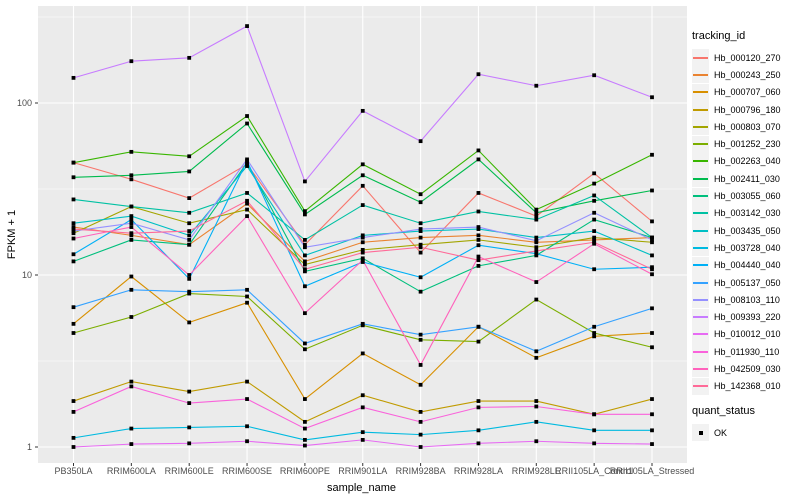 The height and width of the screenshot is (500, 800). What do you see at coordinates (747, 92) in the screenshot?
I see `legend-item-label: Hb_000707_060` at bounding box center [747, 92].